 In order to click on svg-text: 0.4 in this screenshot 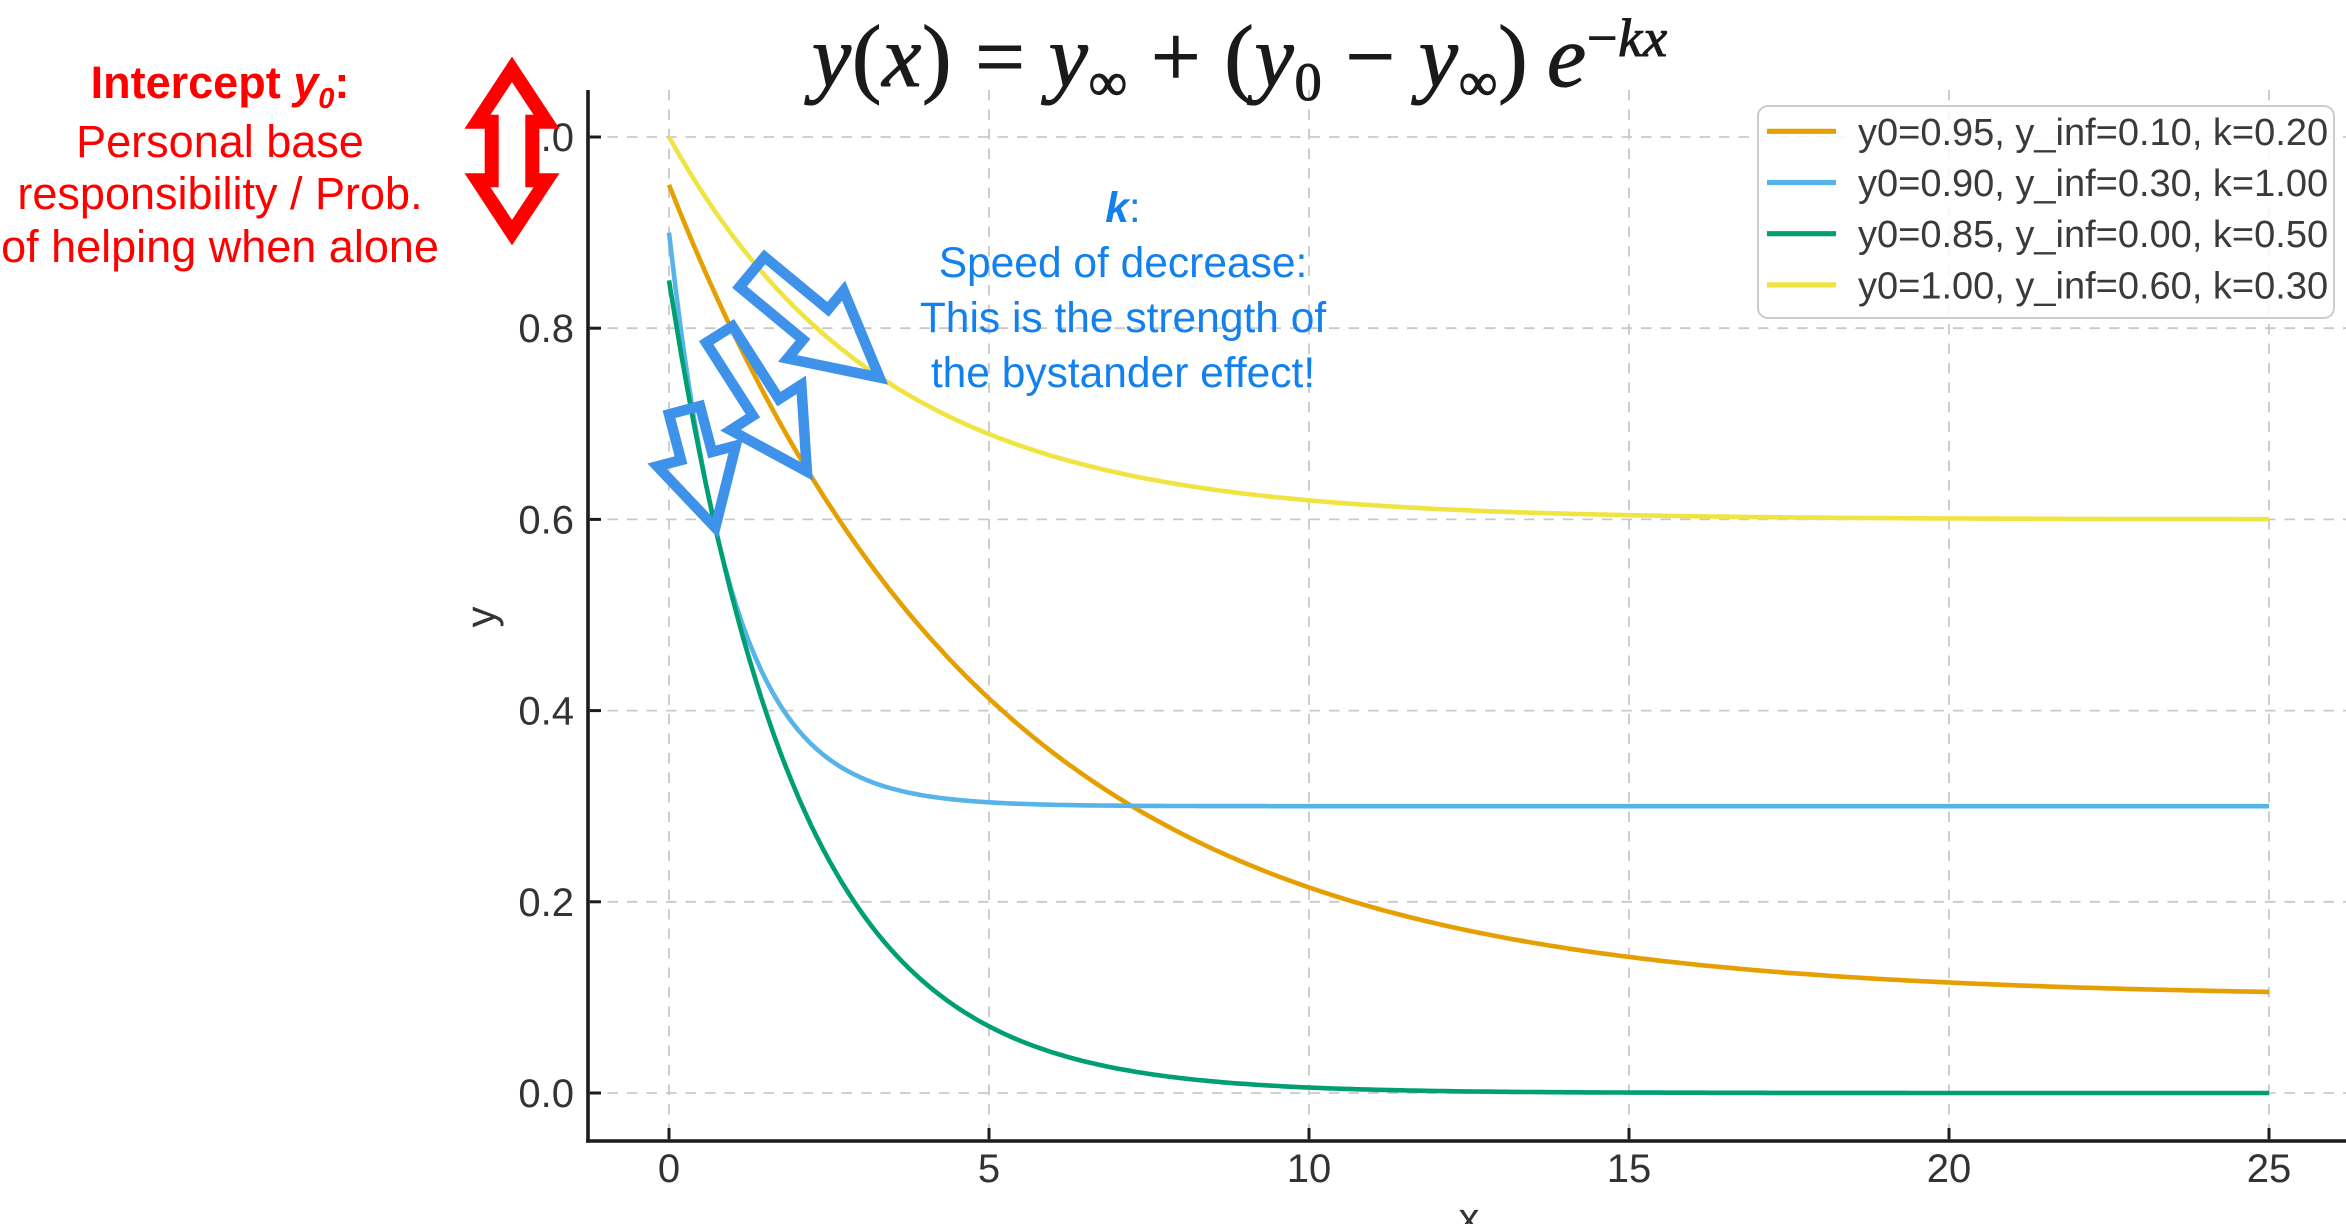, I will do `click(546, 712)`.